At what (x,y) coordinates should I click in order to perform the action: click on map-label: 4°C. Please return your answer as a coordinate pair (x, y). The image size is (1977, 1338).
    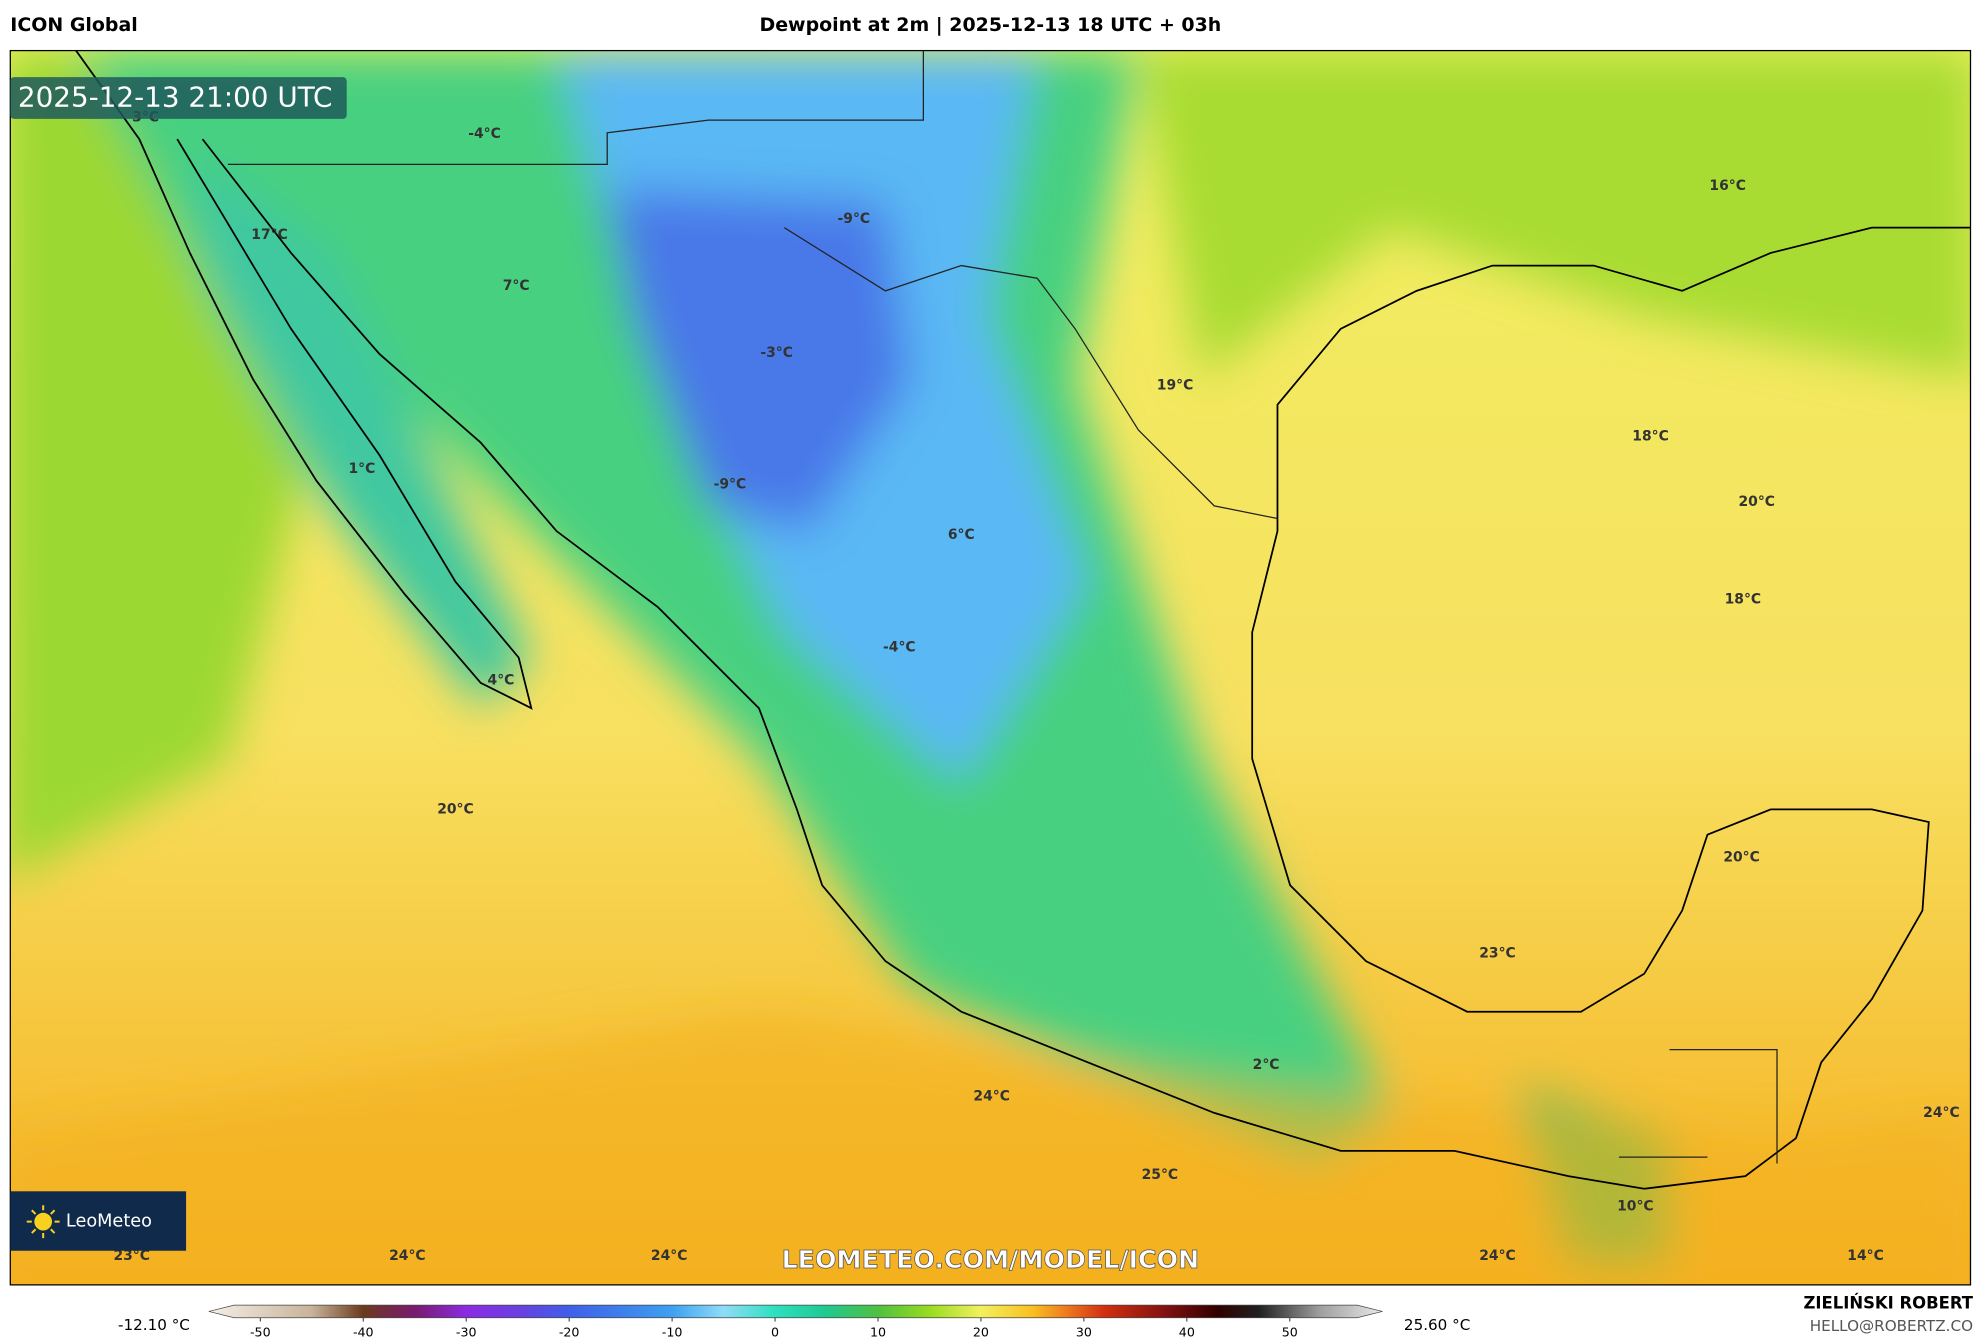
    Looking at the image, I should click on (501, 680).